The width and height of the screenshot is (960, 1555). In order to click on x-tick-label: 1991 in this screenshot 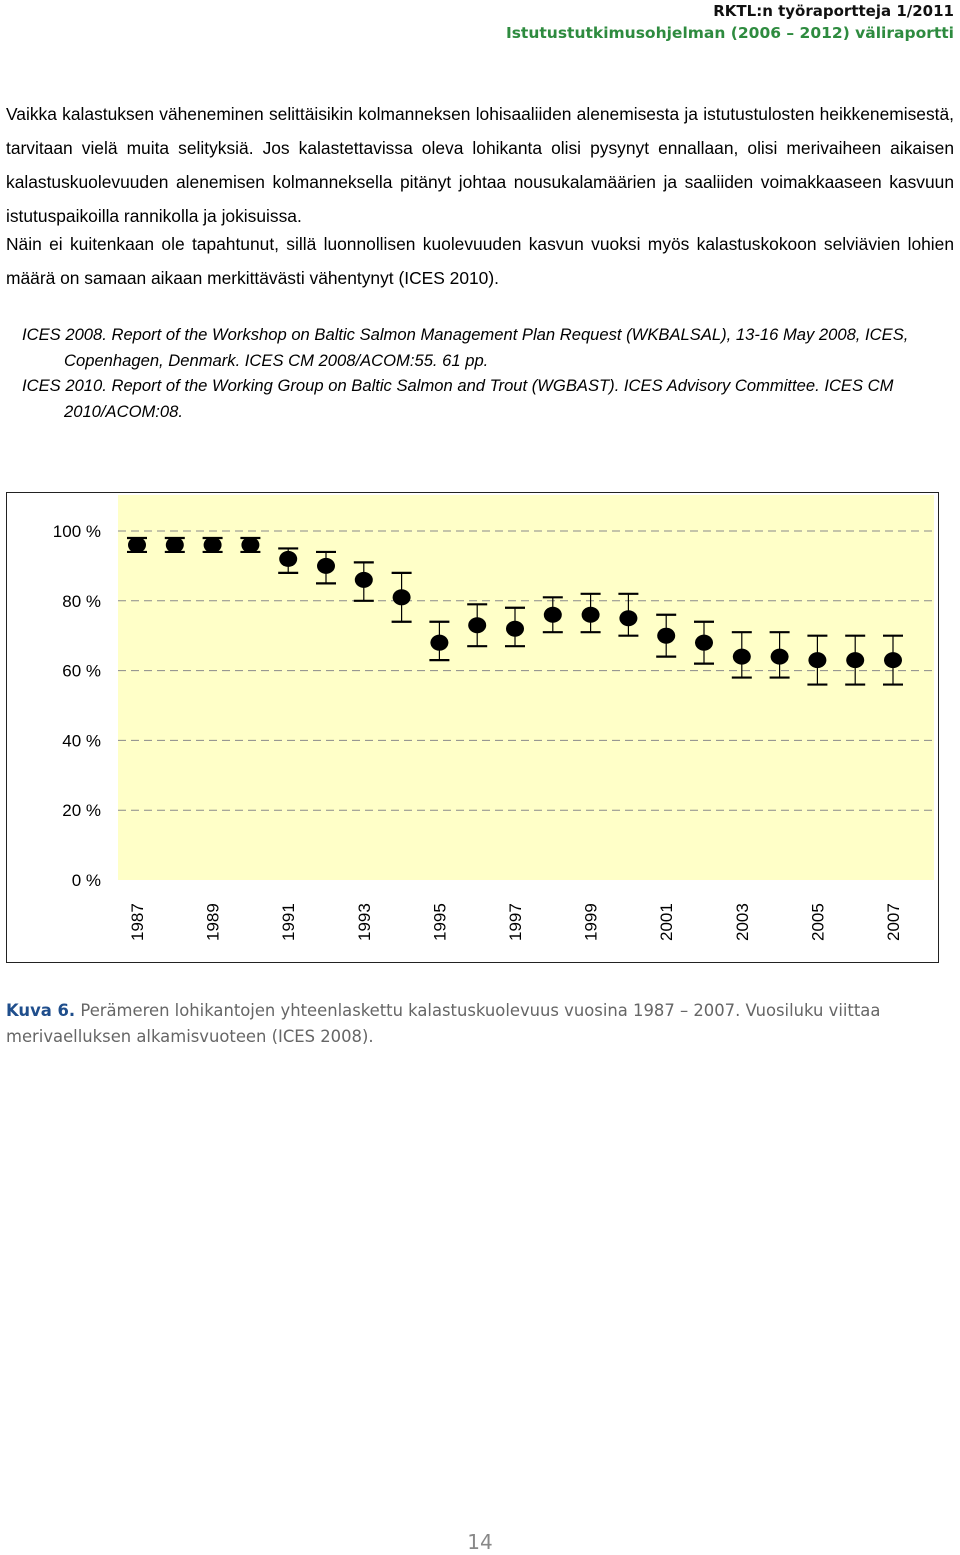, I will do `click(288, 922)`.